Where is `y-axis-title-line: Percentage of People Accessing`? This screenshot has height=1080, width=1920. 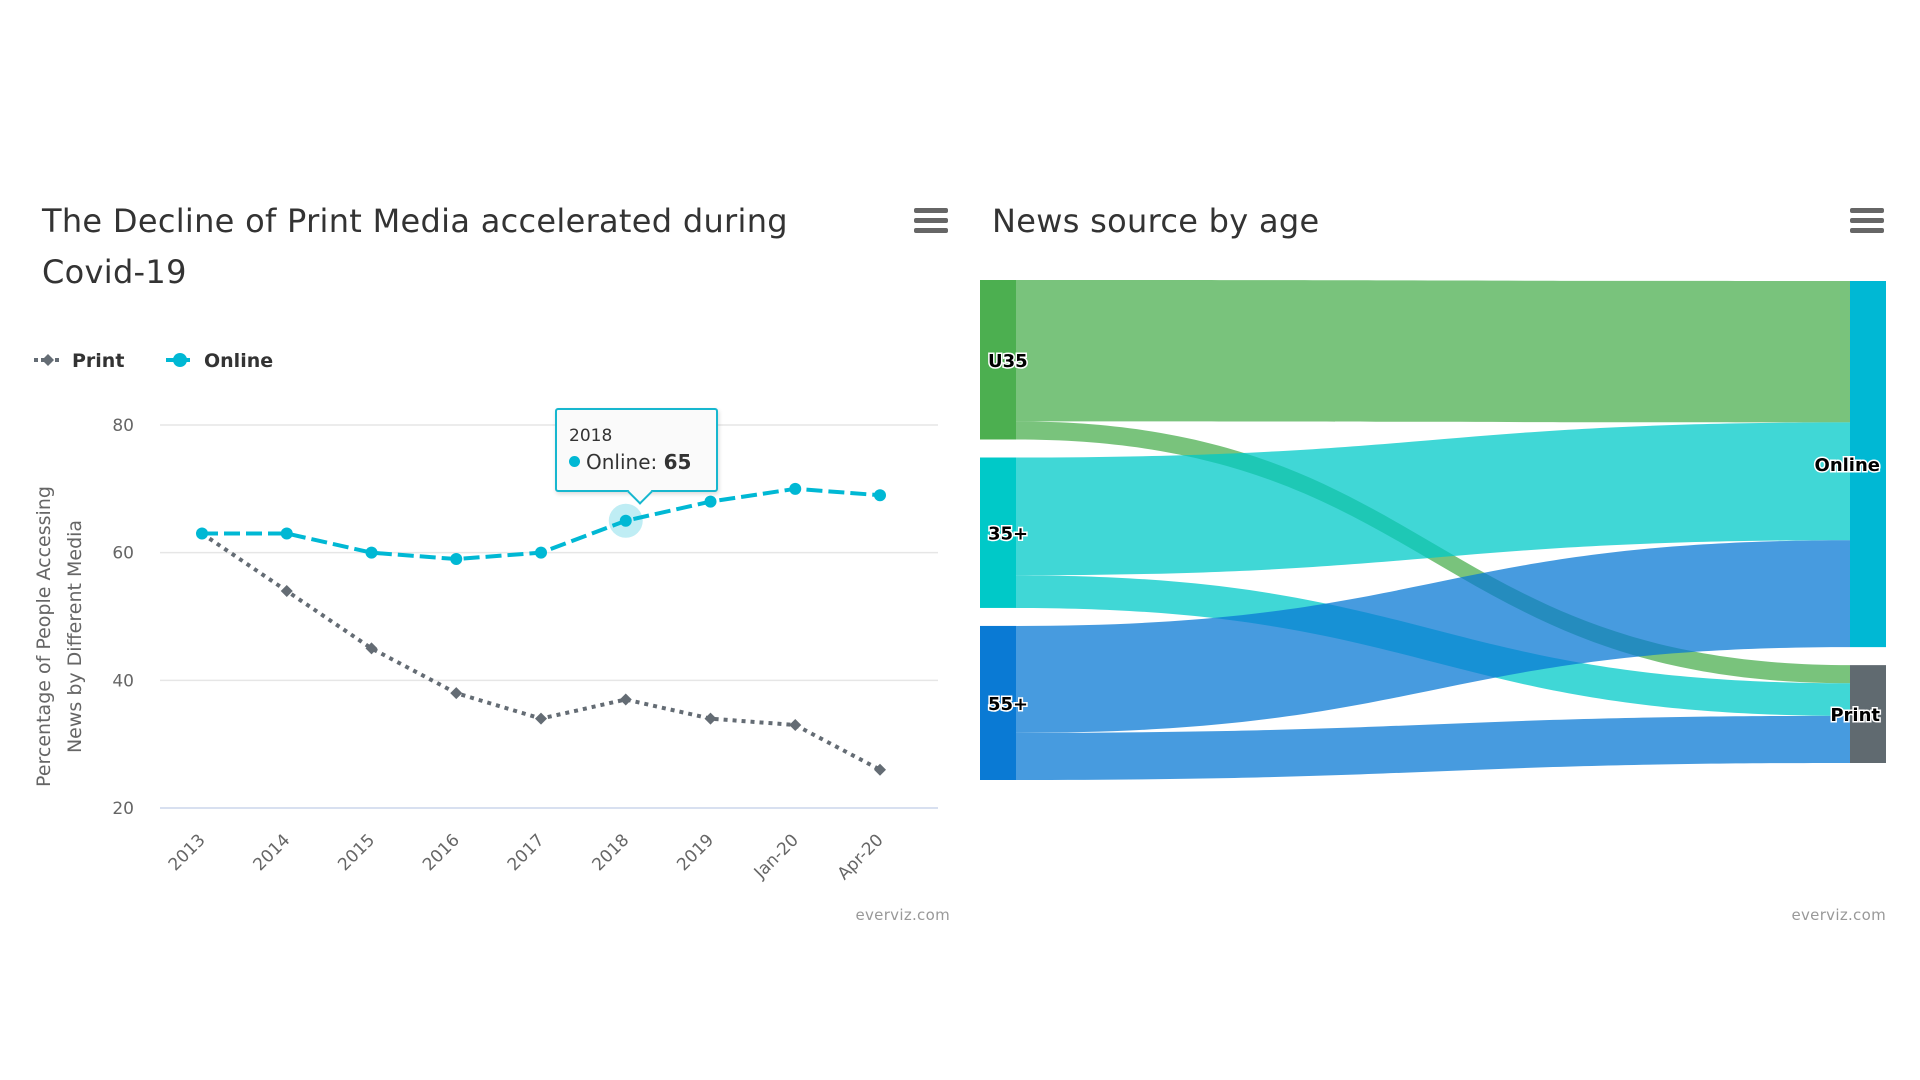
y-axis-title-line: Percentage of People Accessing is located at coordinates (44, 636).